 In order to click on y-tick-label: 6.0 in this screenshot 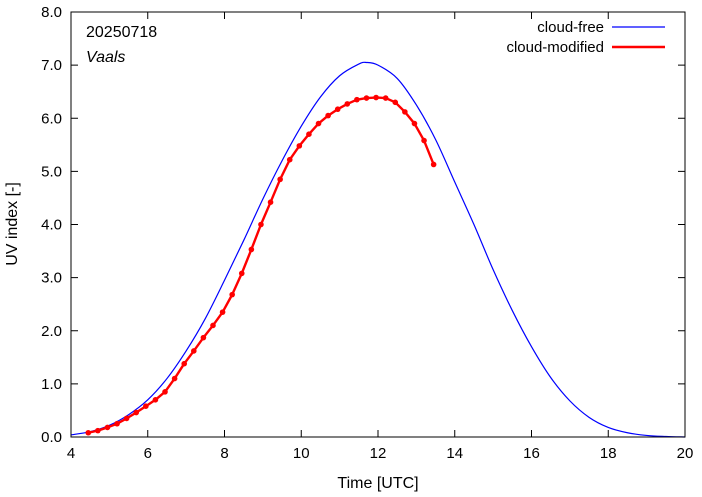, I will do `click(51, 118)`.